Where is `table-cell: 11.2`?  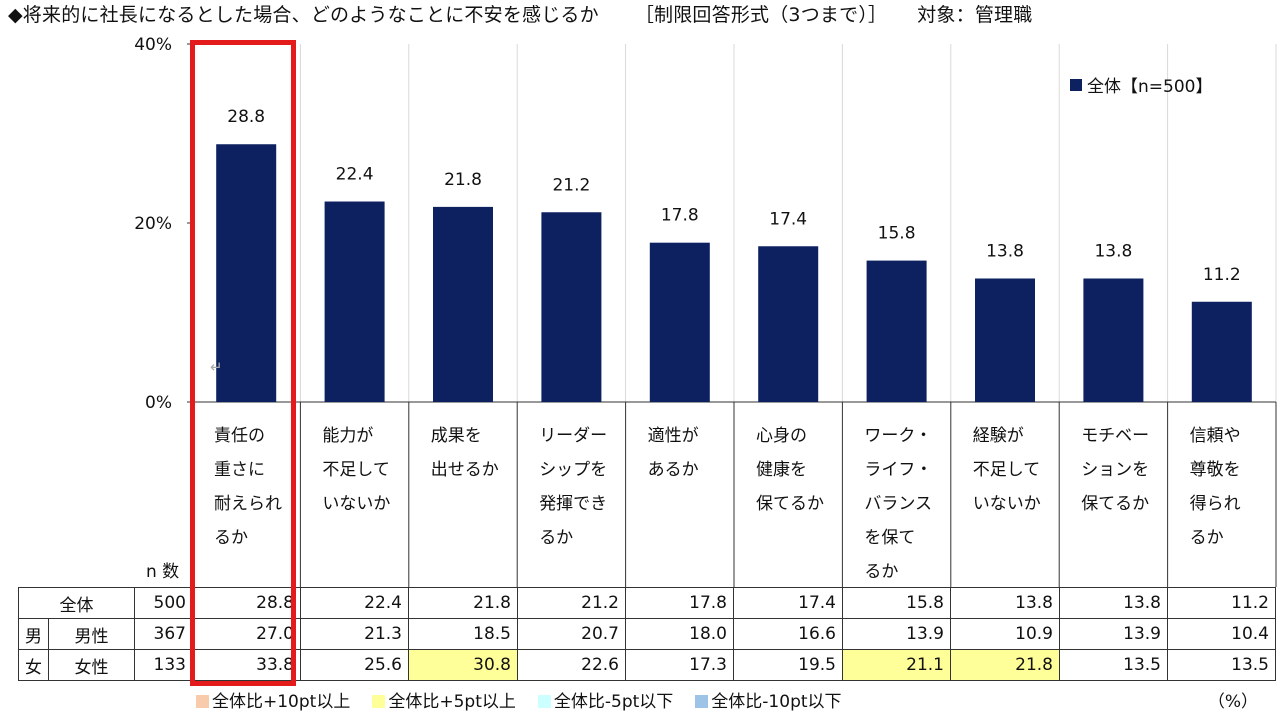
table-cell: 11.2 is located at coordinates (1221, 603).